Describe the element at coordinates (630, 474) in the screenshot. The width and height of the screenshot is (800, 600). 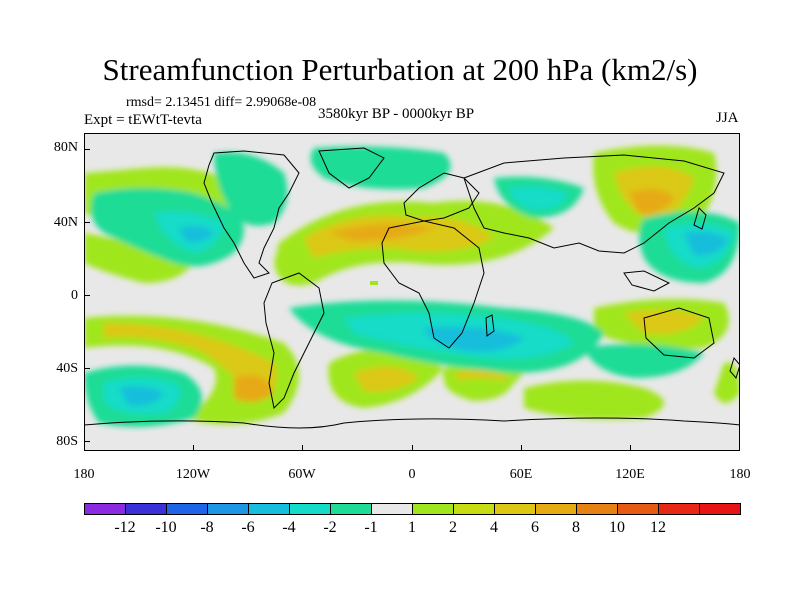
I see `x-tick-label: 120E` at that location.